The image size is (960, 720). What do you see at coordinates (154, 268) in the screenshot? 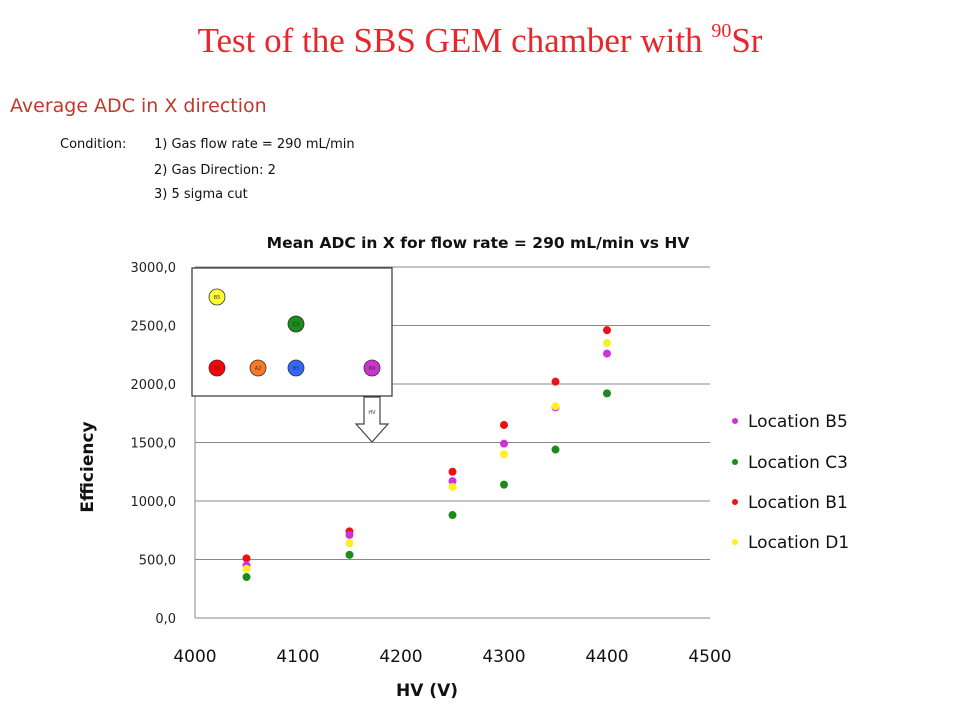
I see `y-tick-label: 3000,0` at bounding box center [154, 268].